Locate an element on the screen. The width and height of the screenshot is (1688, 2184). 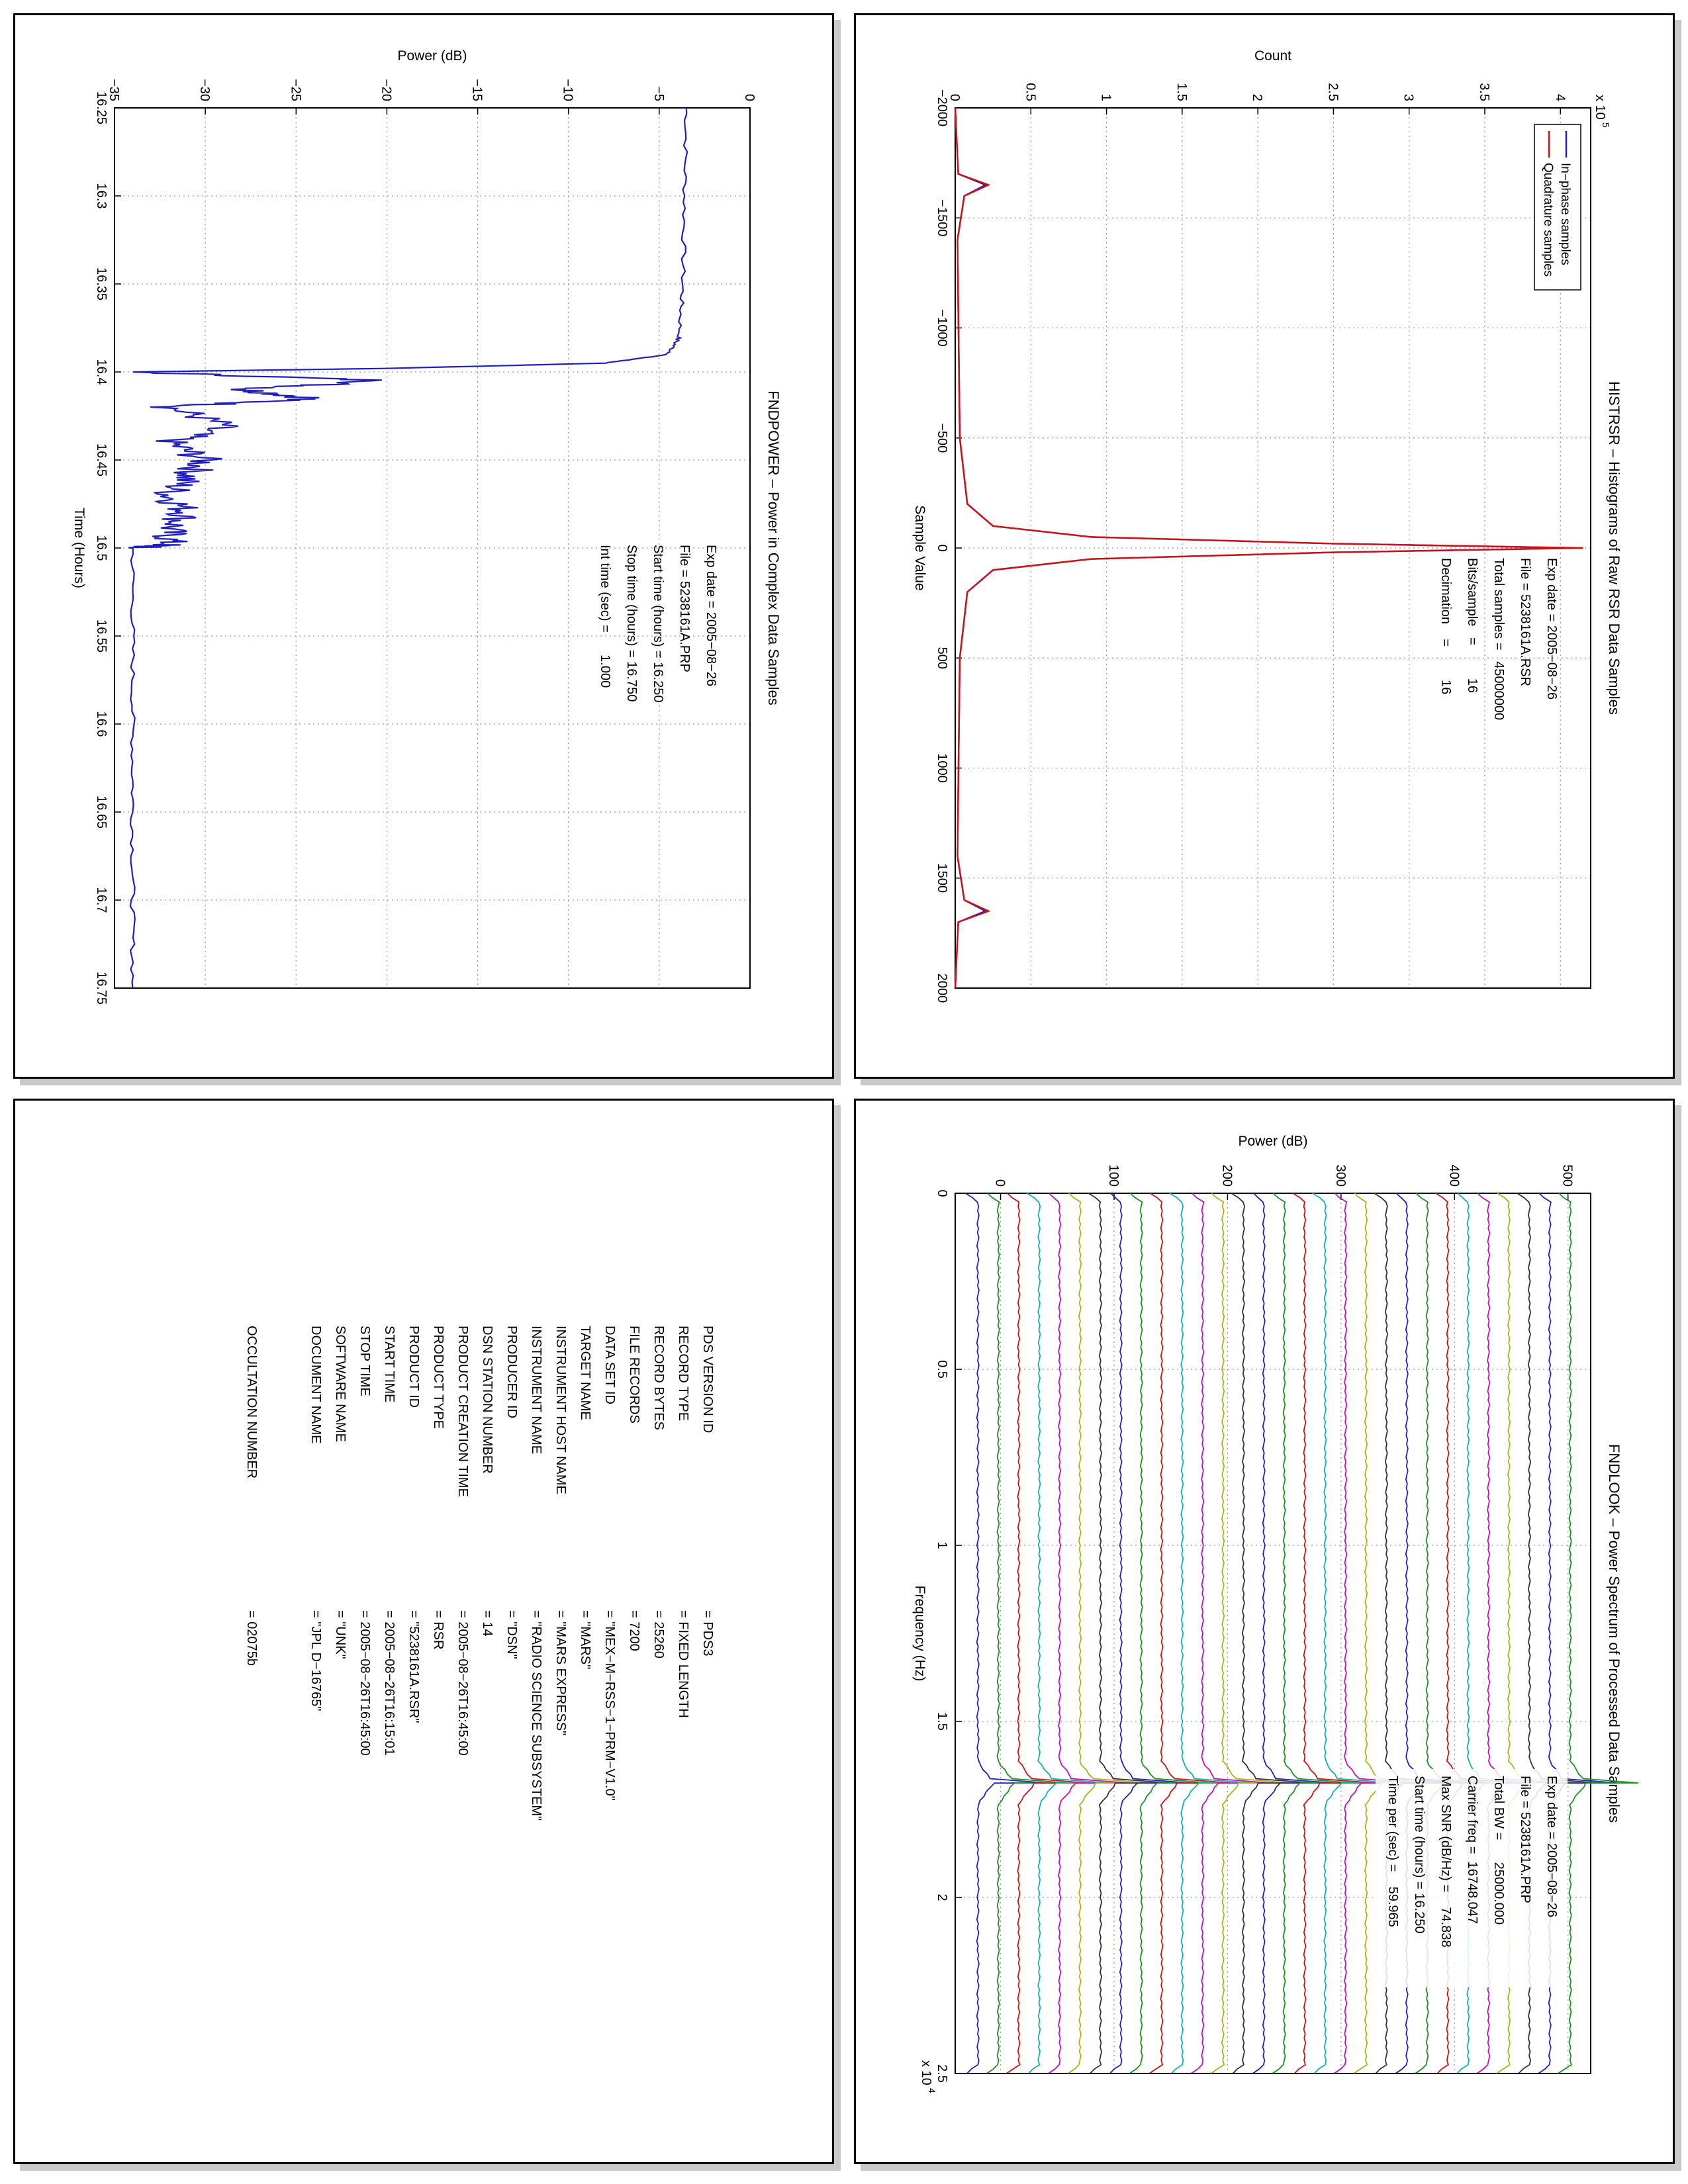
label-value: = "JPL D−16765" is located at coordinates (315, 1661).